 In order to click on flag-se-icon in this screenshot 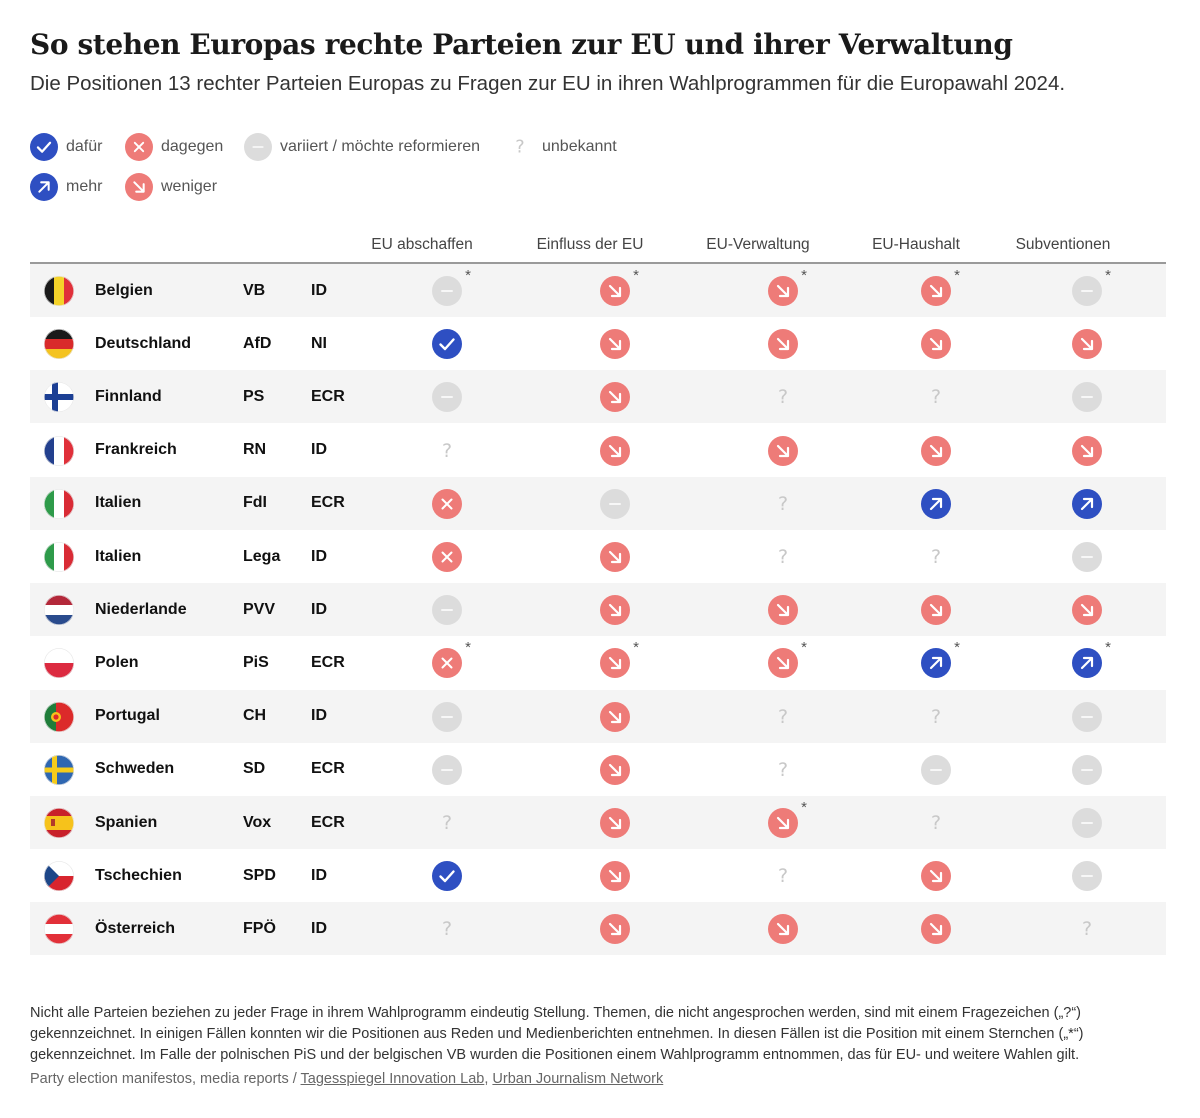, I will do `click(59, 769)`.